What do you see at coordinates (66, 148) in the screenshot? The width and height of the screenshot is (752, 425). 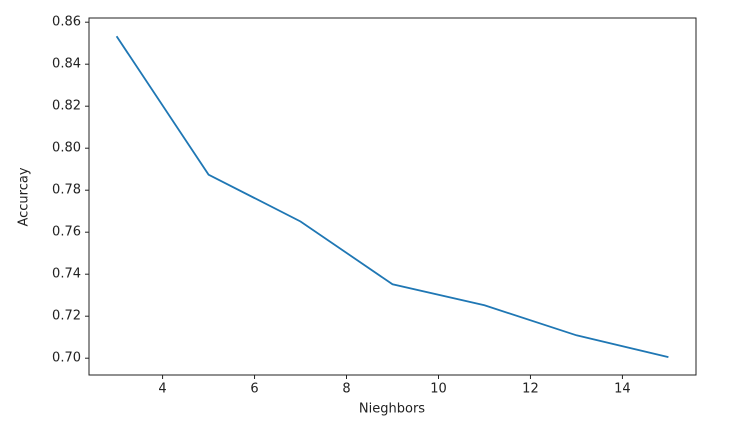 I see `y-tick-label: 0.80` at bounding box center [66, 148].